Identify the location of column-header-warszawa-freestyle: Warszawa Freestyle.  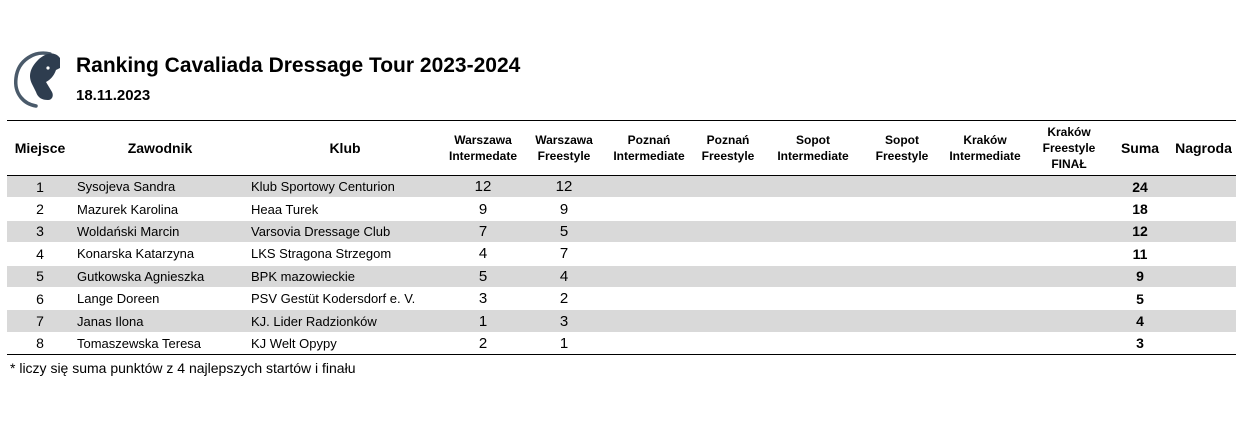
(564, 148).